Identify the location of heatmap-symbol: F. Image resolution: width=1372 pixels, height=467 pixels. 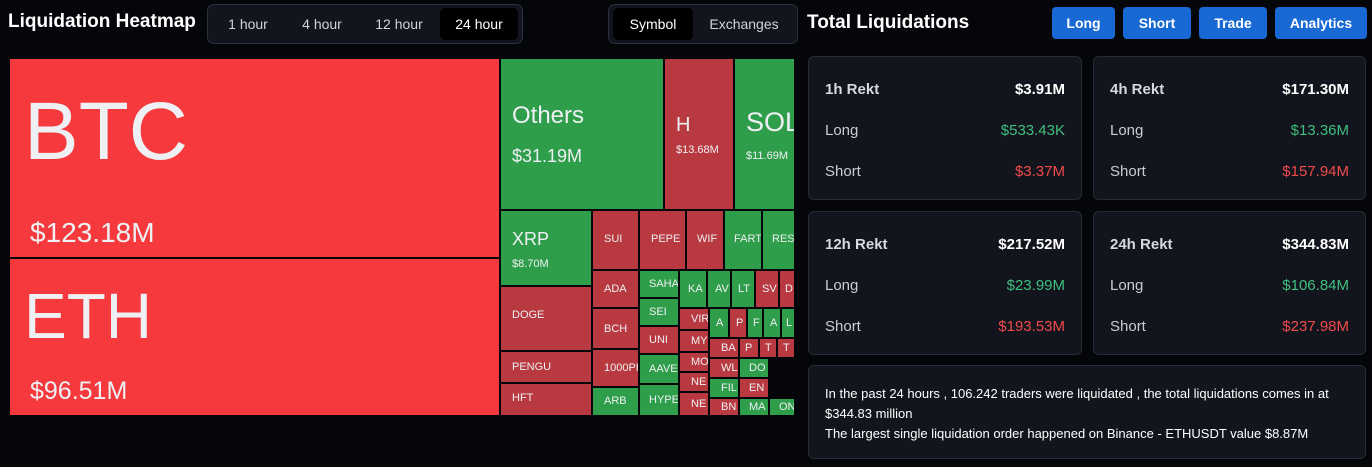
(756, 323).